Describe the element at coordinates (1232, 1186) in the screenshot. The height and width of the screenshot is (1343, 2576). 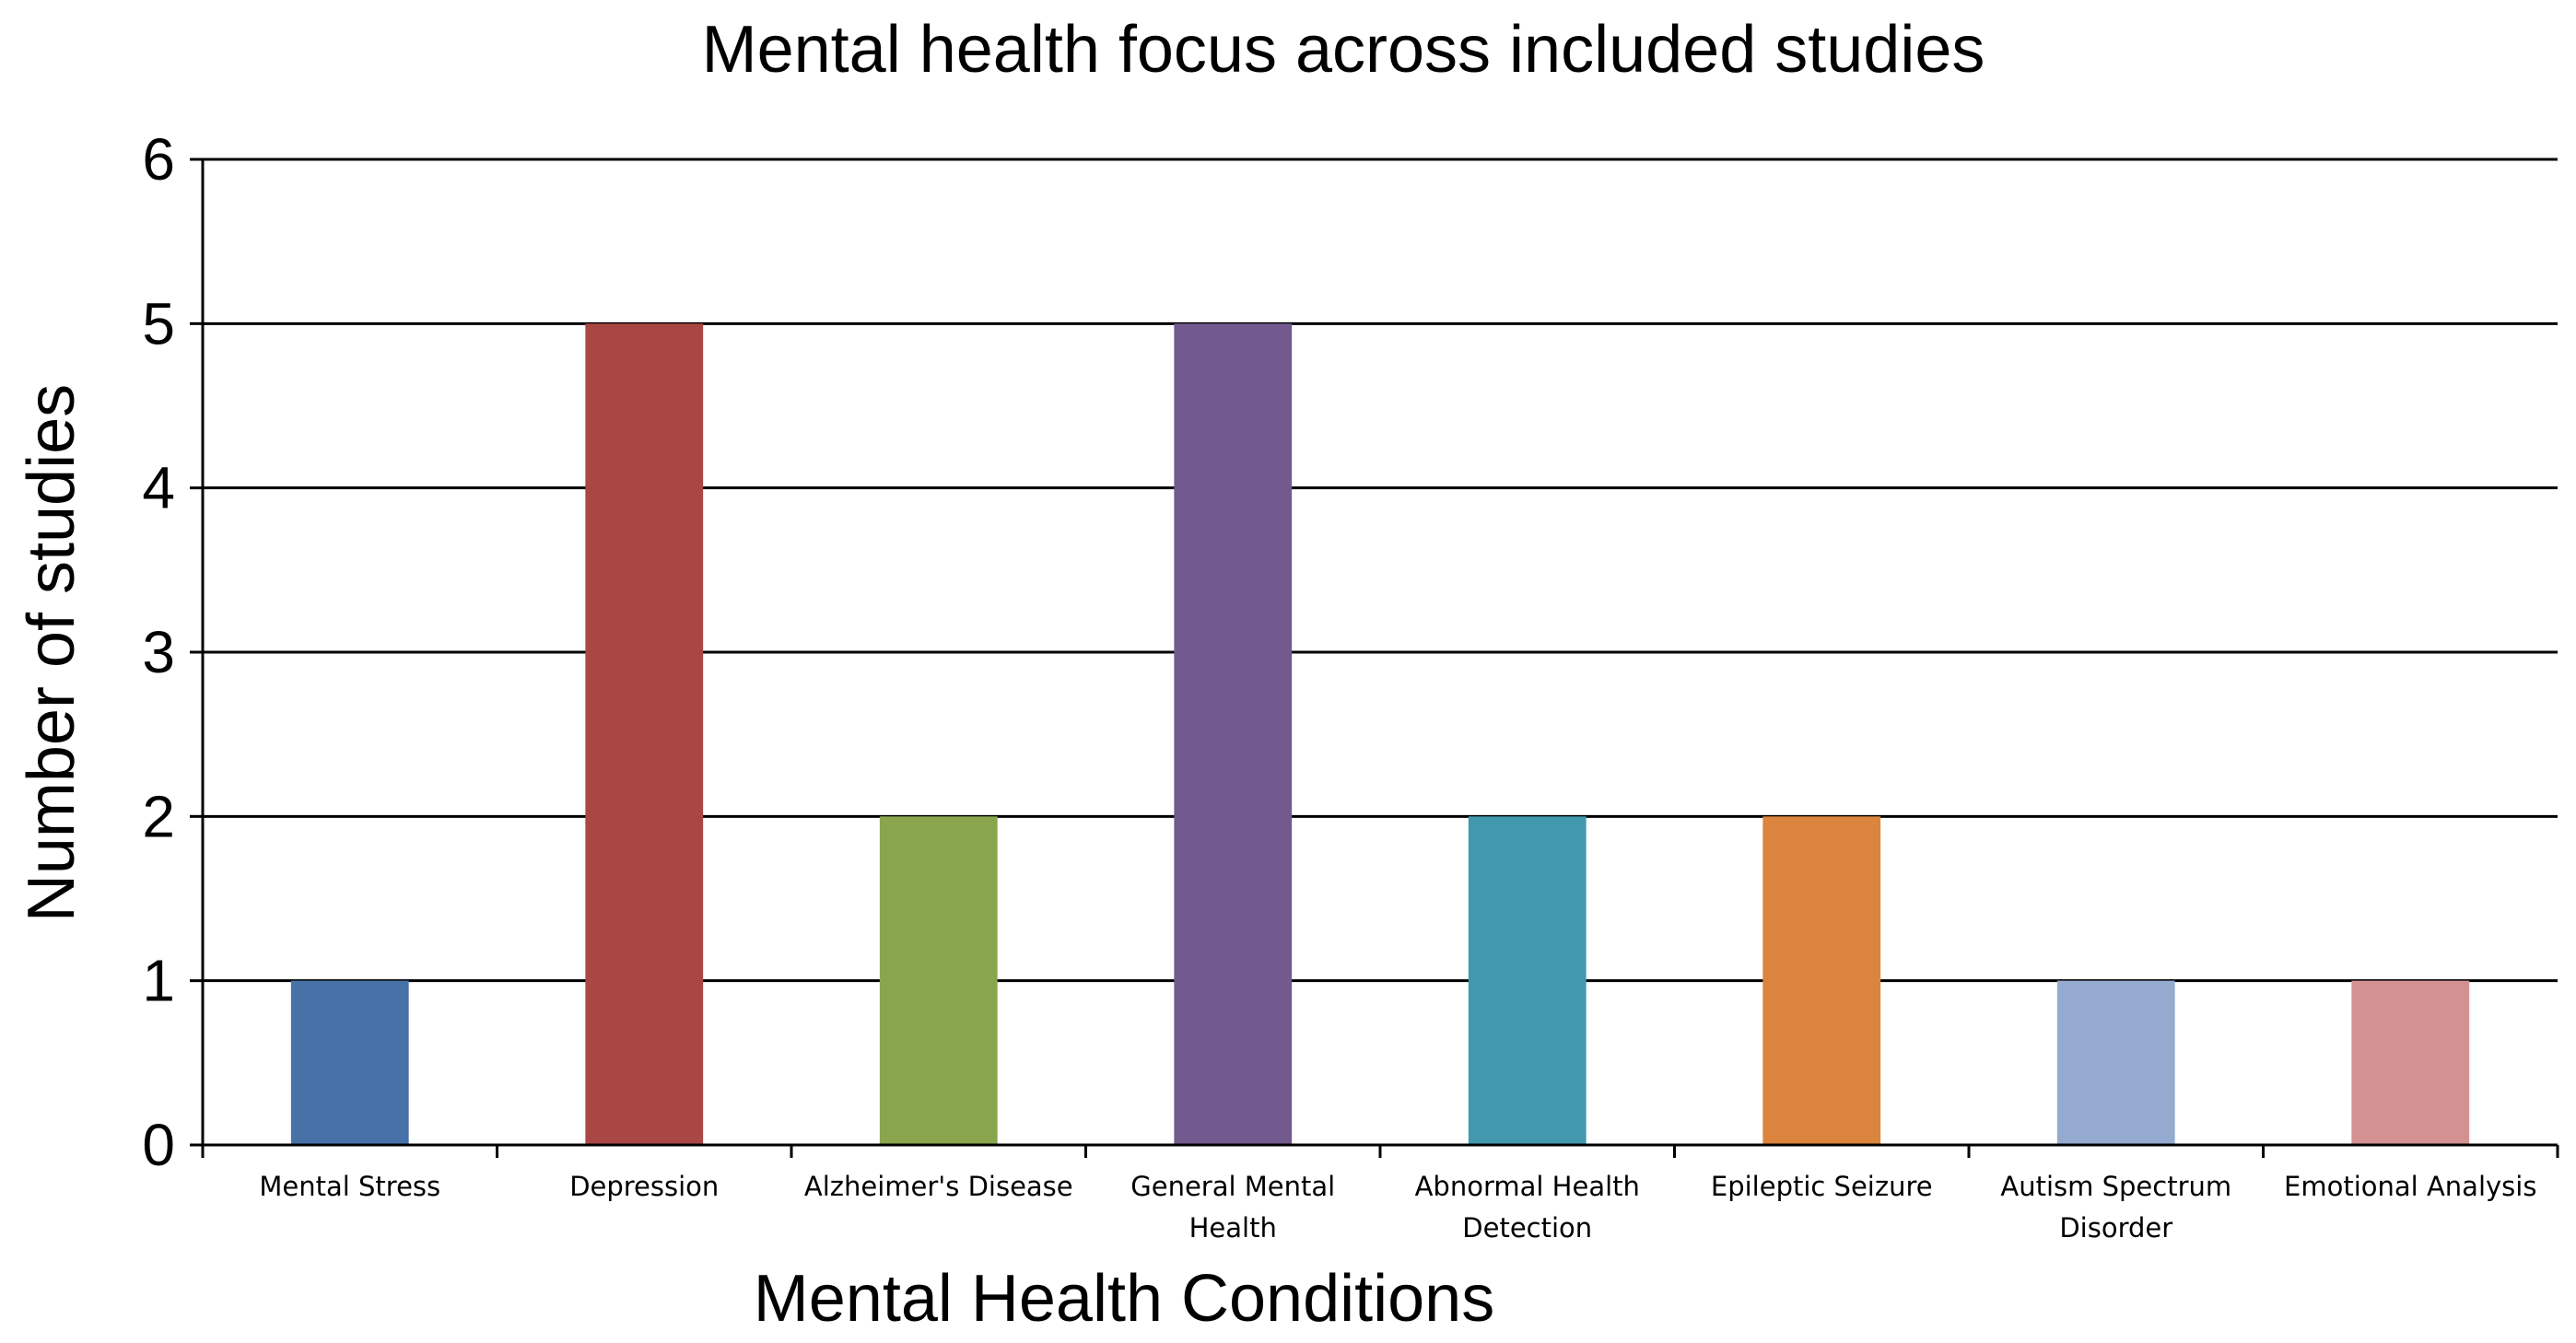
I see `x-tick-label-line: General Mental` at that location.